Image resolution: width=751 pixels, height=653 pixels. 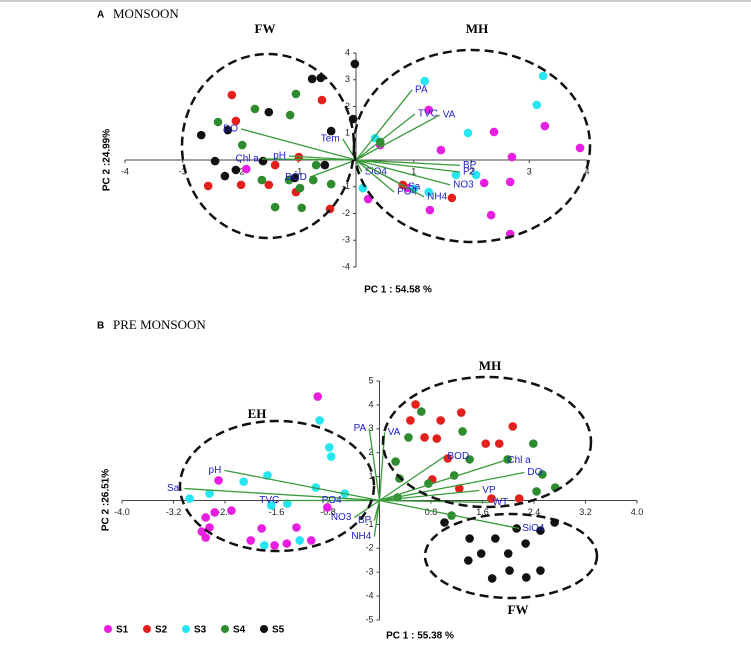 I want to click on y-tick-label: 3, so click(x=347, y=79).